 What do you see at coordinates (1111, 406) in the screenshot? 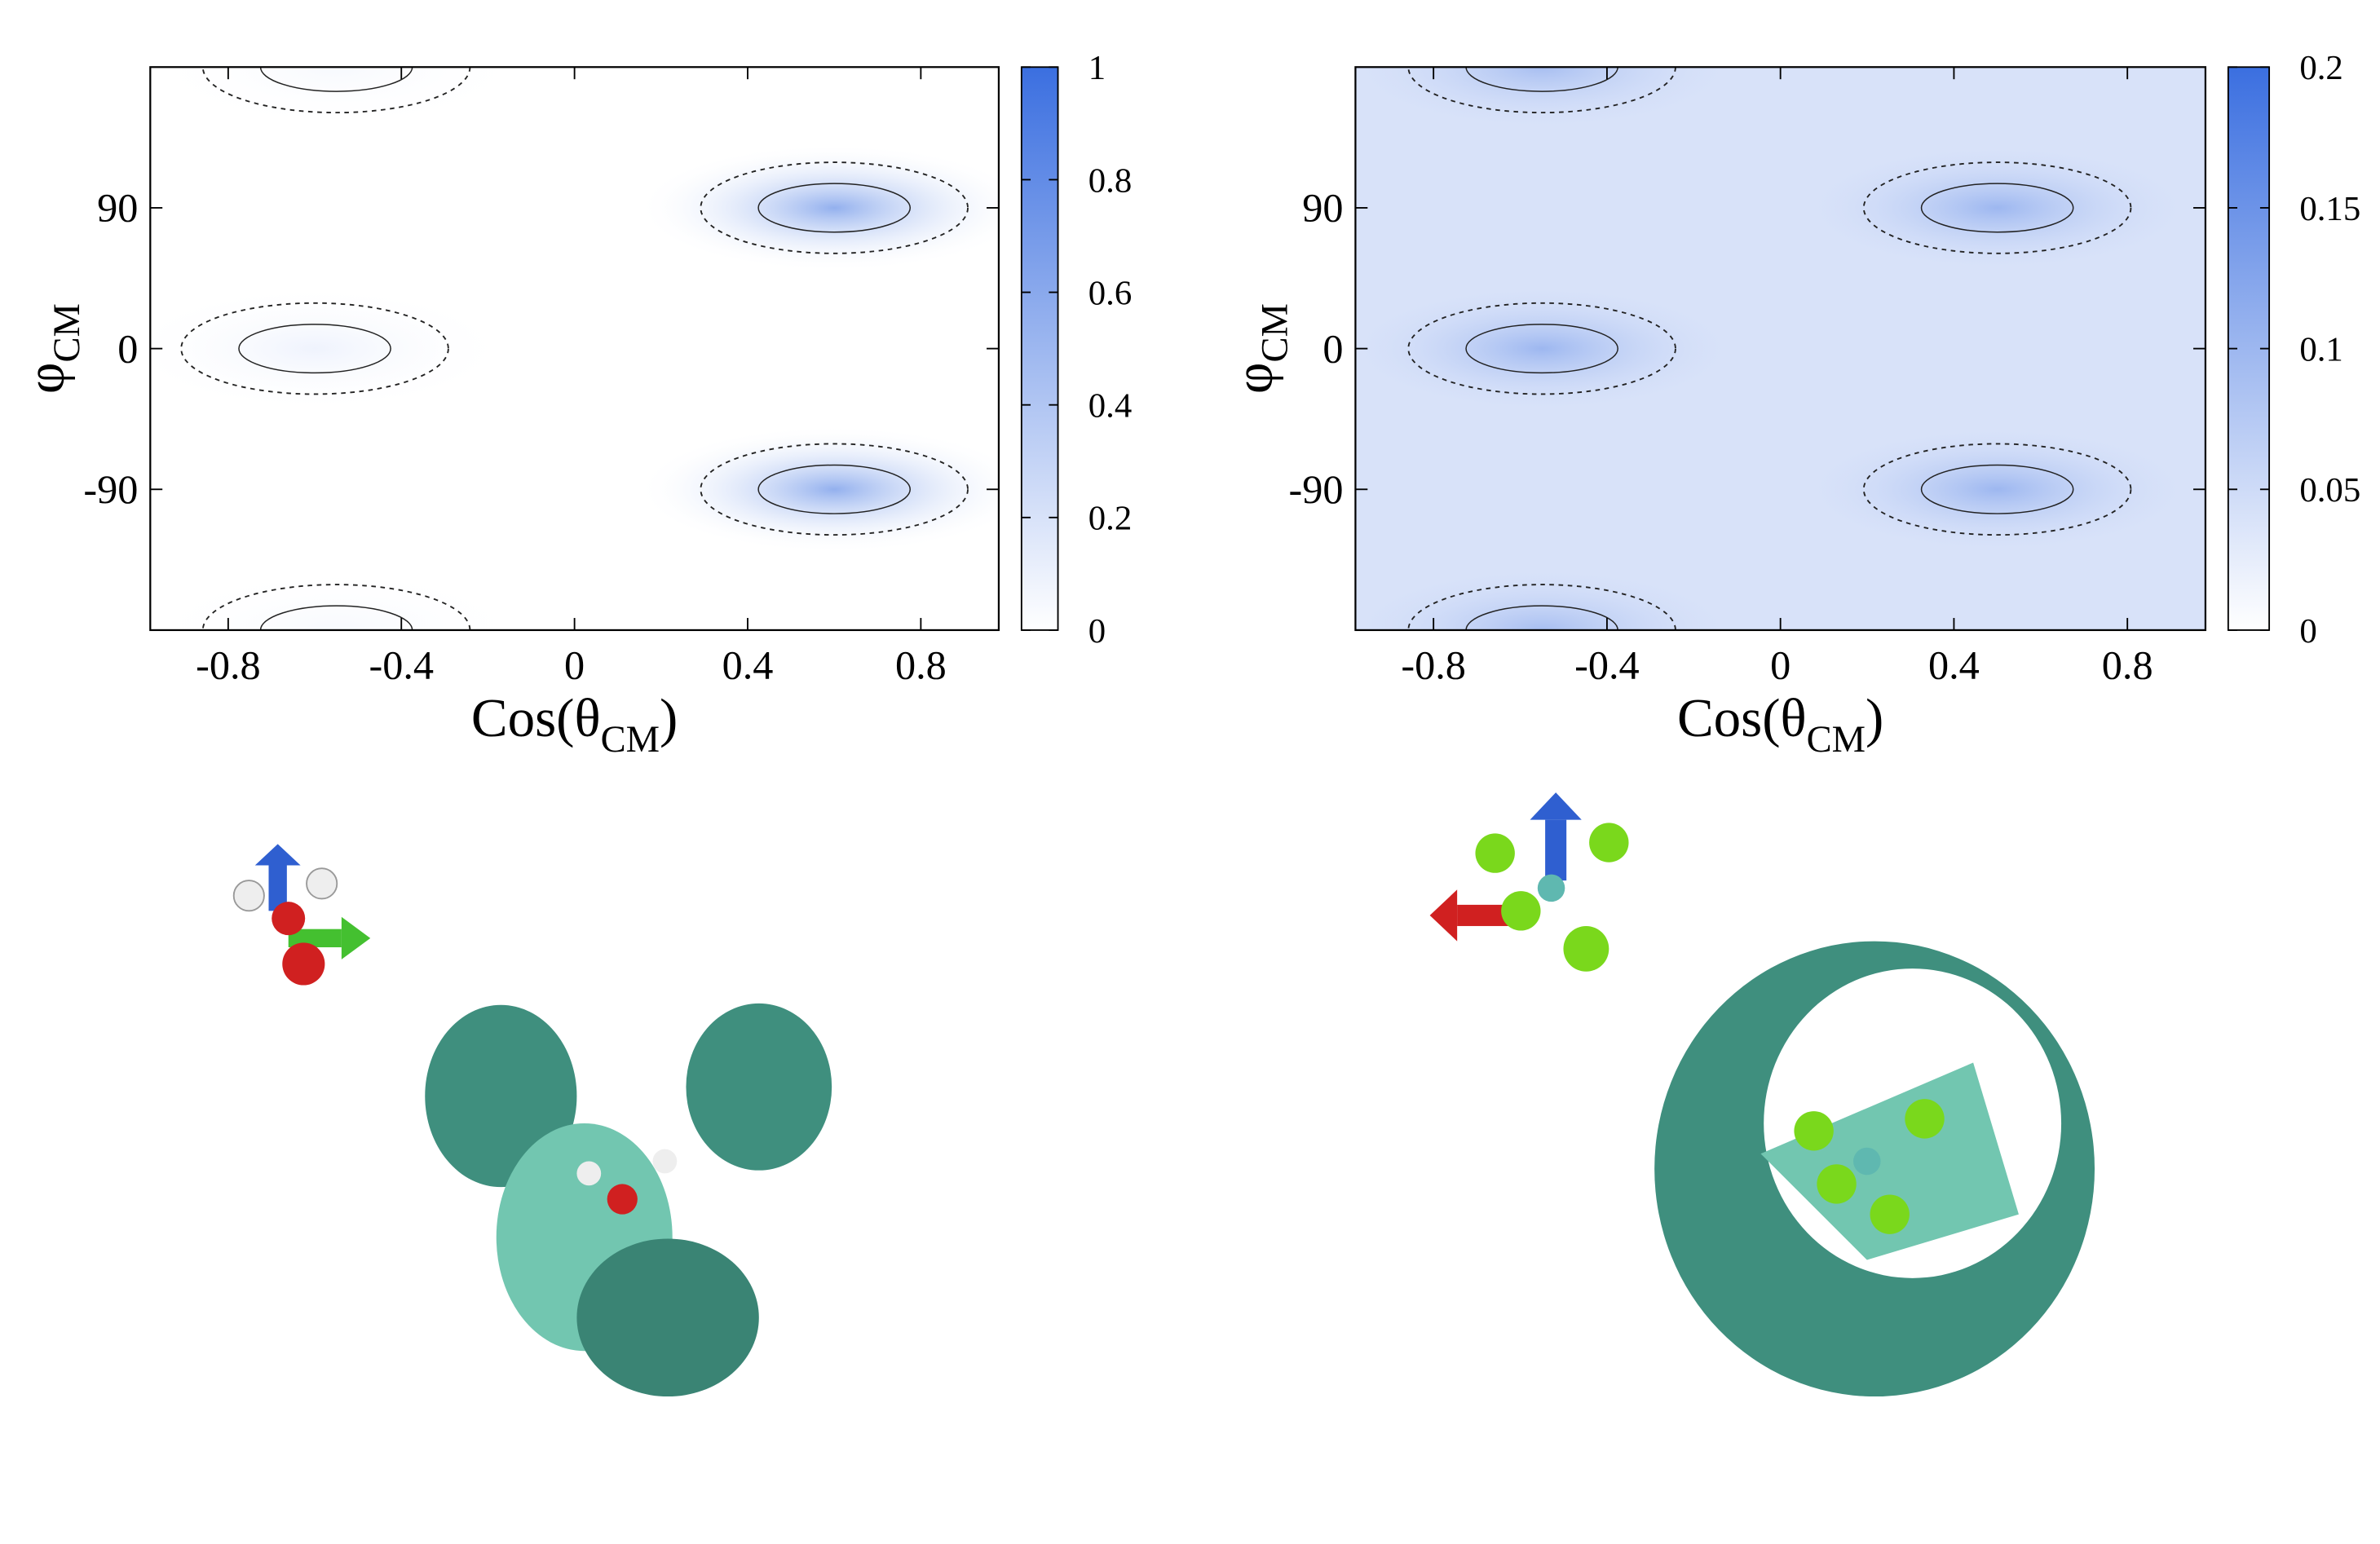
I see `colorbar-tick-label: 0.4` at bounding box center [1111, 406].